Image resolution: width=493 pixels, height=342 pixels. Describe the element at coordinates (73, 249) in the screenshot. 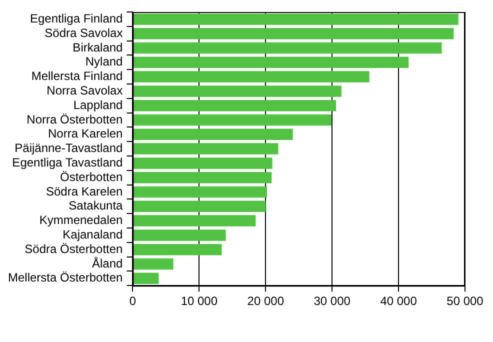

I see `y-tick-label: Södra Österbotten` at that location.